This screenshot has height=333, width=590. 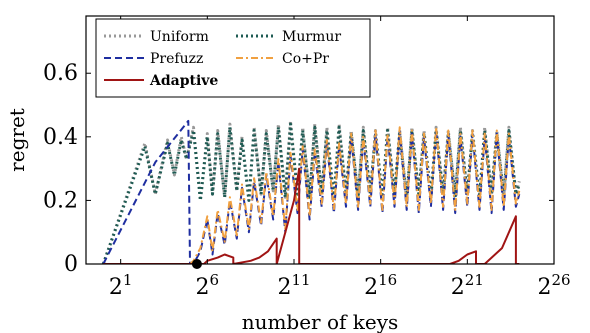 What do you see at coordinates (387, 280) in the screenshot?
I see `x-tick-exponent: 16` at bounding box center [387, 280].